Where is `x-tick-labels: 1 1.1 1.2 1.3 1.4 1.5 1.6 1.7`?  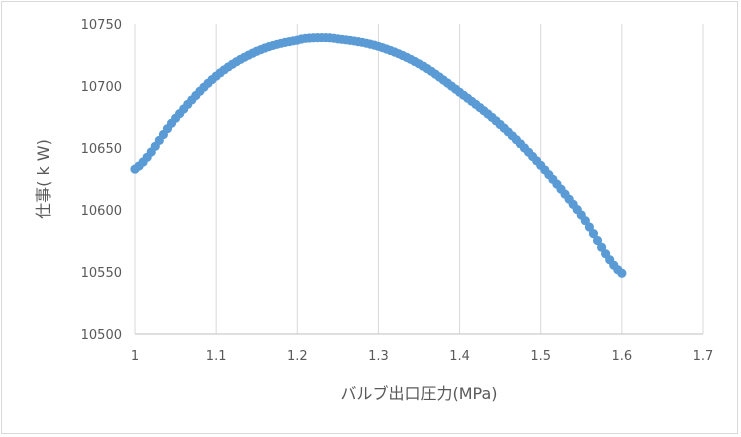 x-tick-labels: 1 1.1 1.2 1.3 1.4 1.5 1.6 1.7 is located at coordinates (422, 356).